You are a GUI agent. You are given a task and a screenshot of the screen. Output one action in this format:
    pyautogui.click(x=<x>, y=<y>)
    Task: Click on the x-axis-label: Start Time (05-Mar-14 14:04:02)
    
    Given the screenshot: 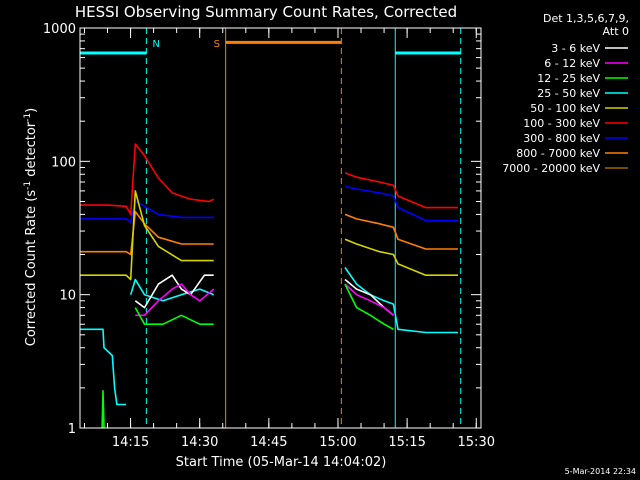 What is the action you would take?
    pyautogui.click(x=281, y=462)
    